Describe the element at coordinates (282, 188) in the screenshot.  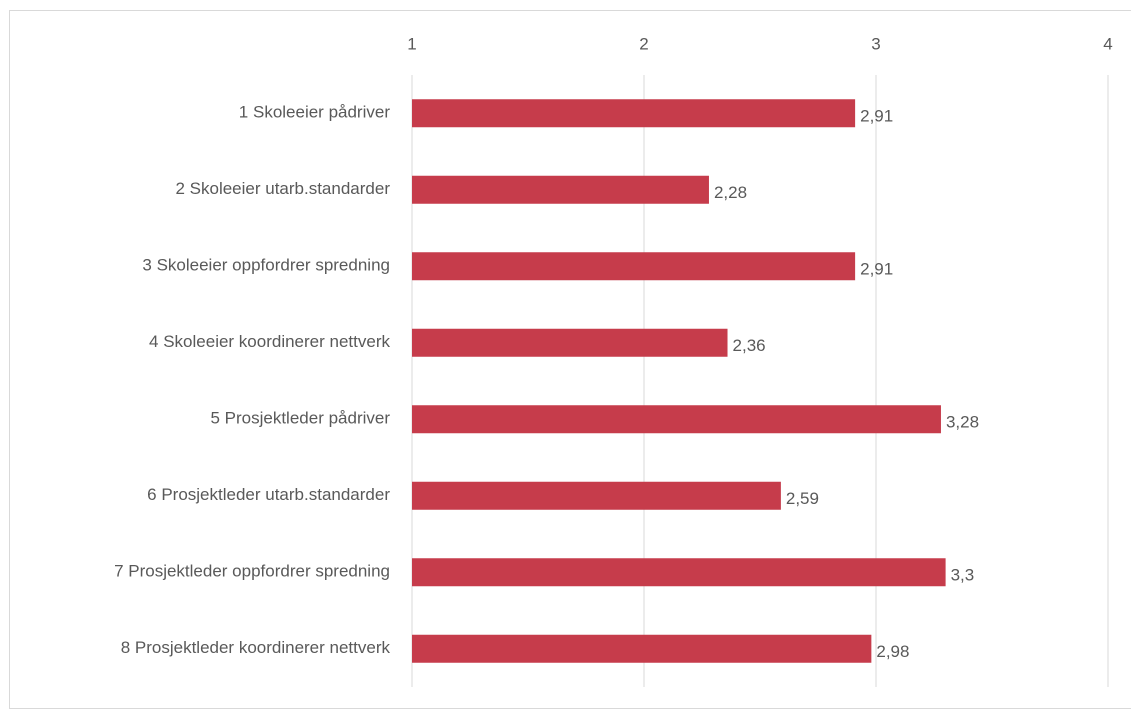
I see `y-tick-label: 2 Skoleeier utarb.standarder` at that location.